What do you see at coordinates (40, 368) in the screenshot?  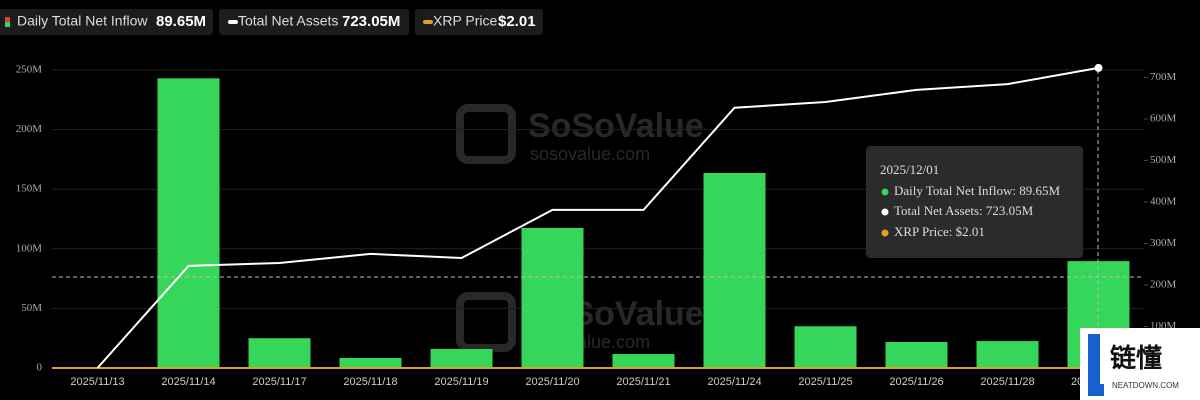 I see `y-tick-label: 0` at bounding box center [40, 368].